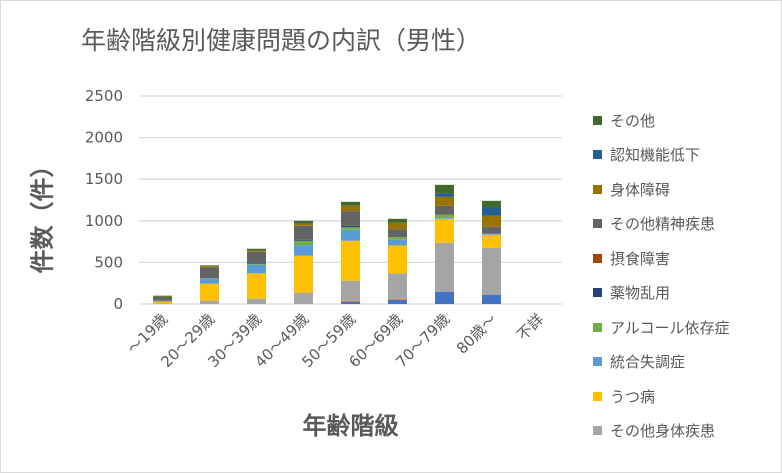 The height and width of the screenshot is (473, 782). I want to click on legend-label: その他, so click(633, 120).